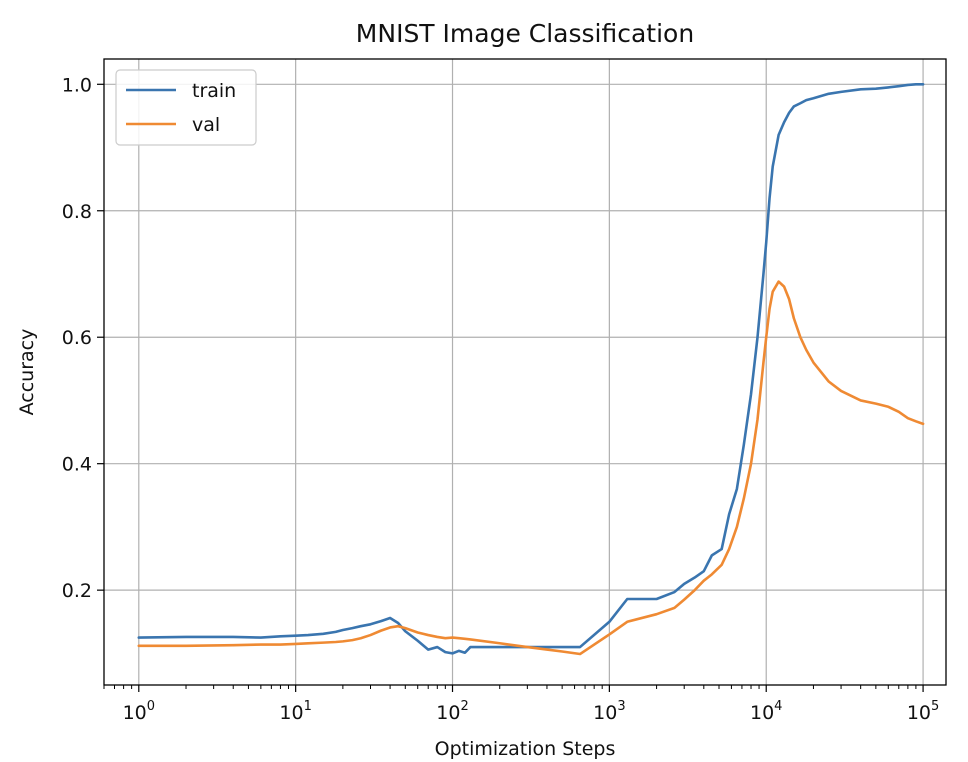 The height and width of the screenshot is (762, 968). Describe the element at coordinates (77, 85) in the screenshot. I see `y-tick-label: 1.0` at that location.